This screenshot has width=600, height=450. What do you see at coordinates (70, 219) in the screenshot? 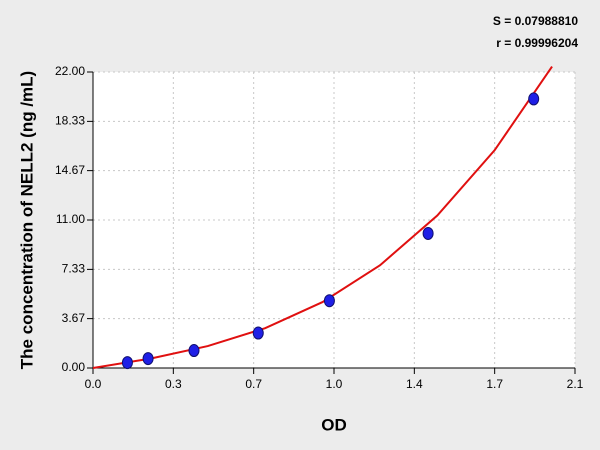
I see `y-tick-label: 11.00` at bounding box center [70, 219].